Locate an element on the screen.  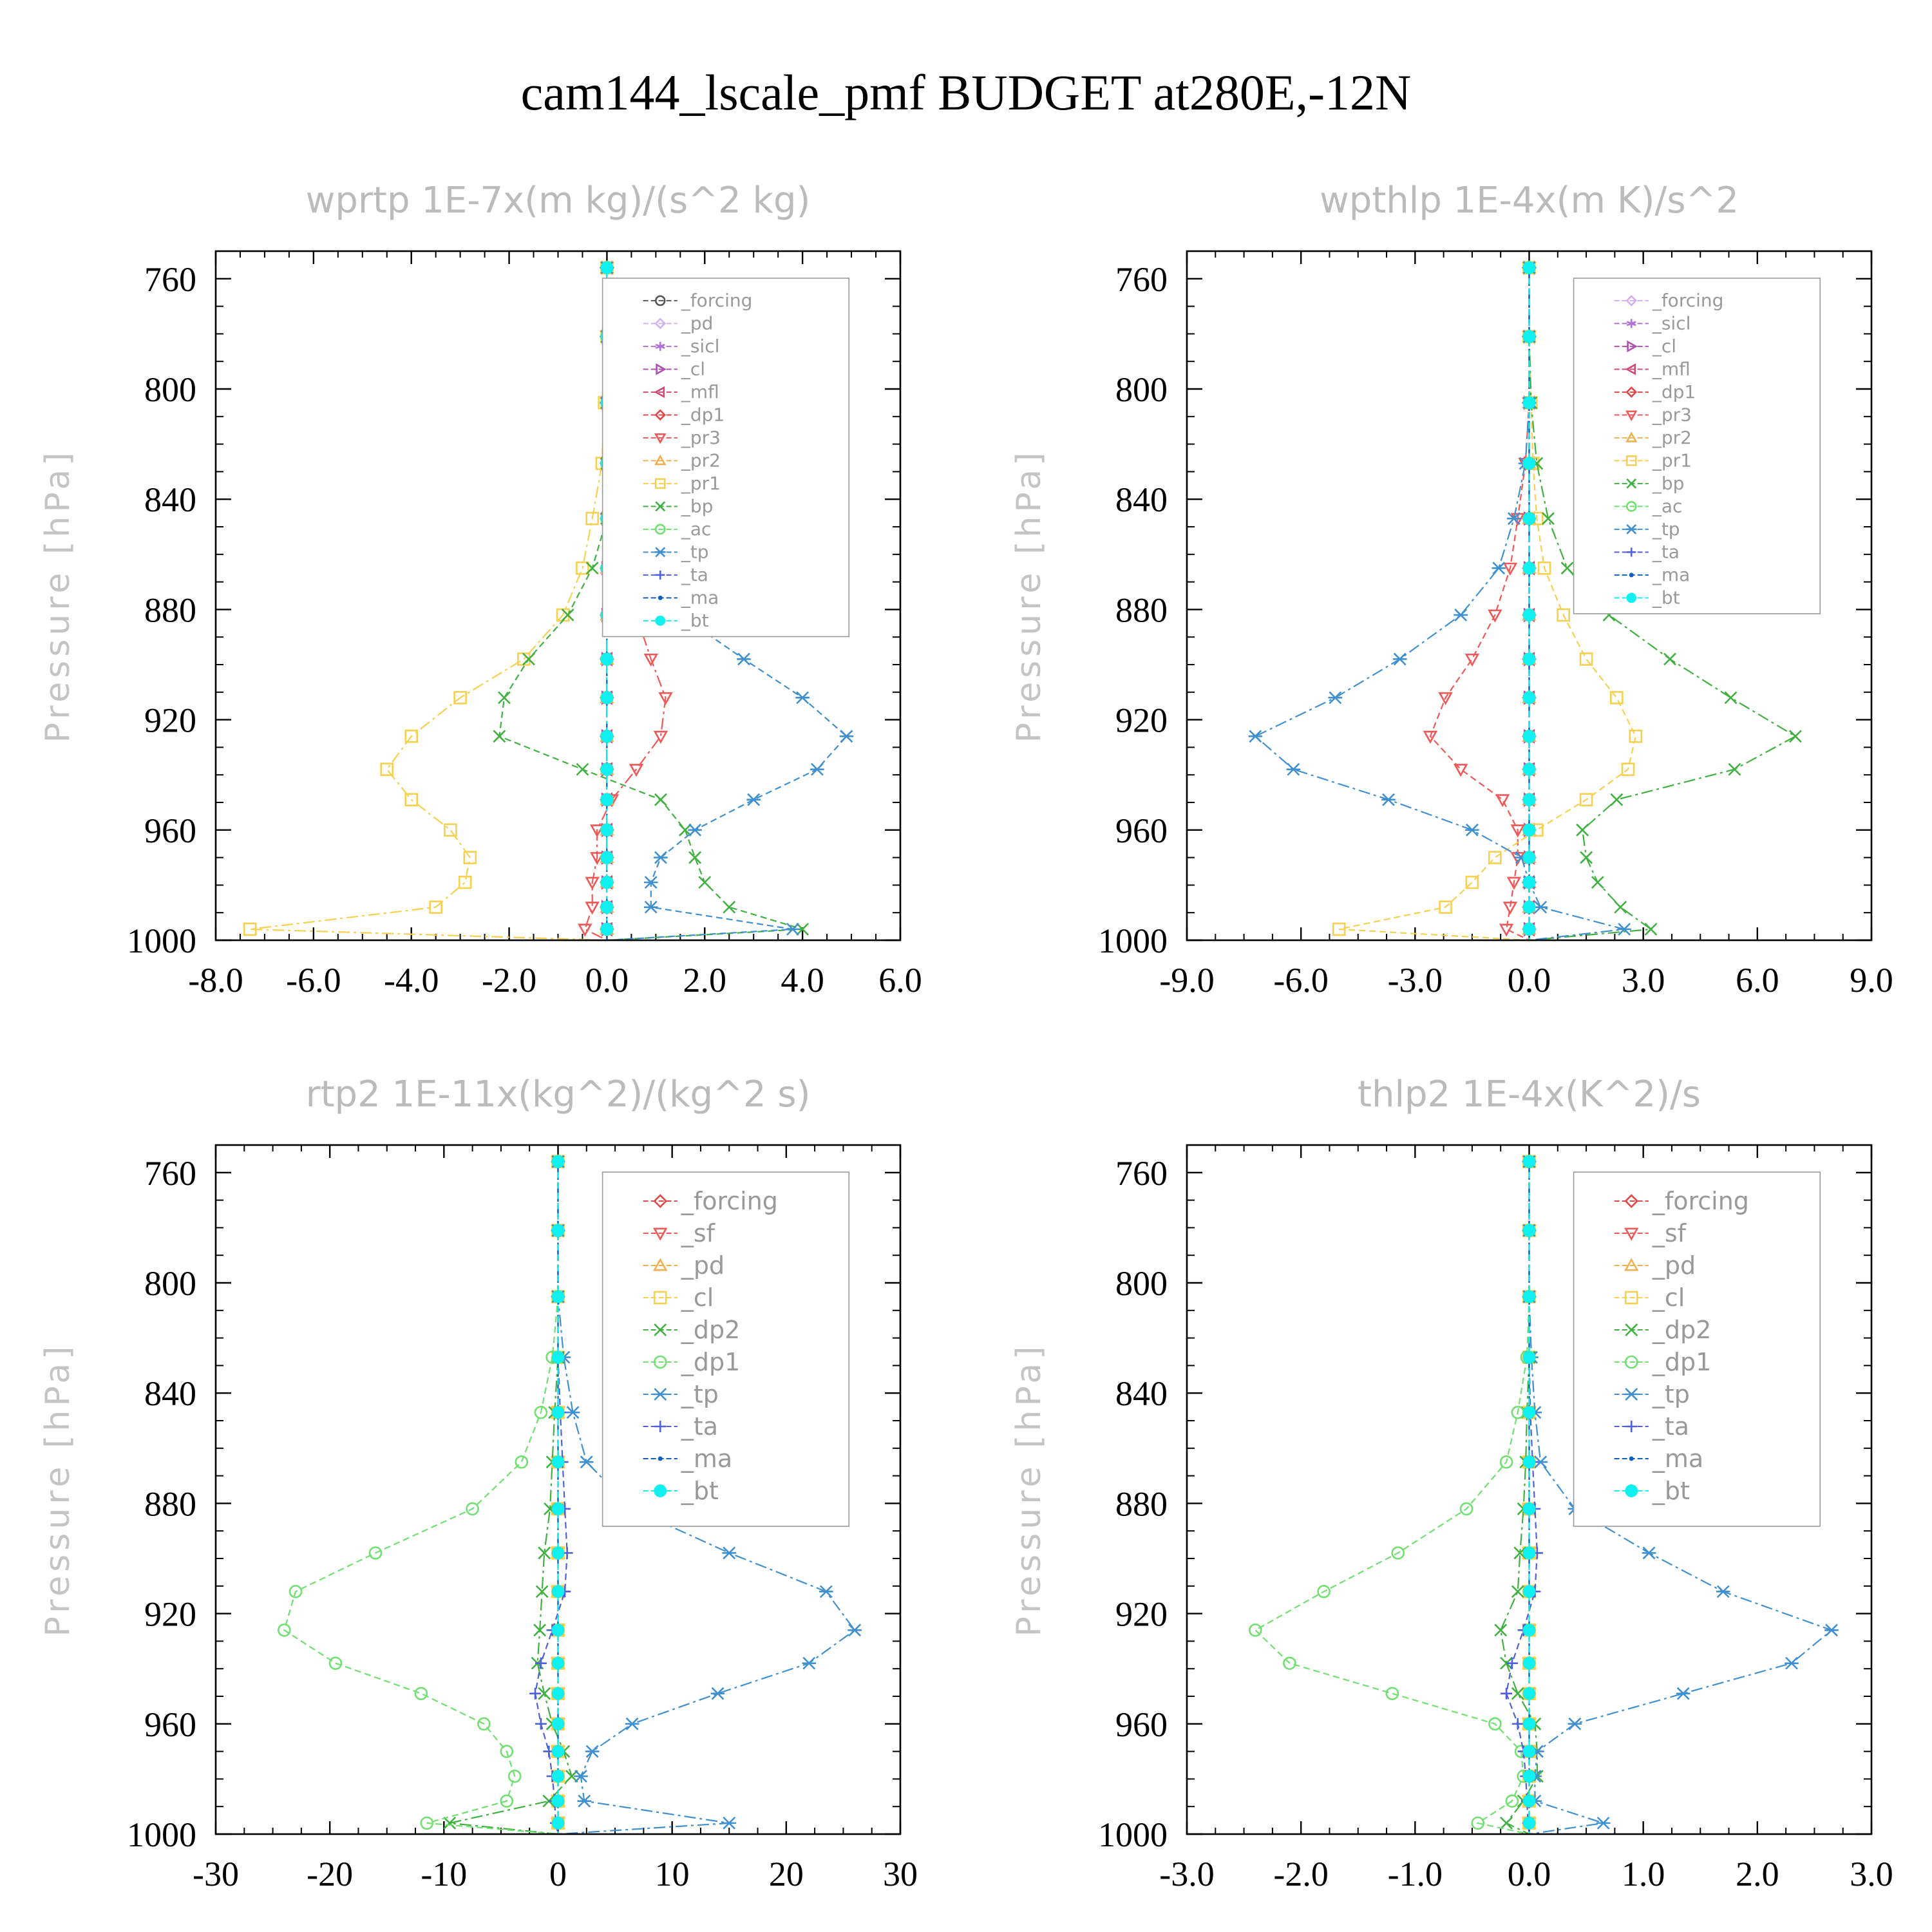
legend-label: _sf is located at coordinates (698, 1233).